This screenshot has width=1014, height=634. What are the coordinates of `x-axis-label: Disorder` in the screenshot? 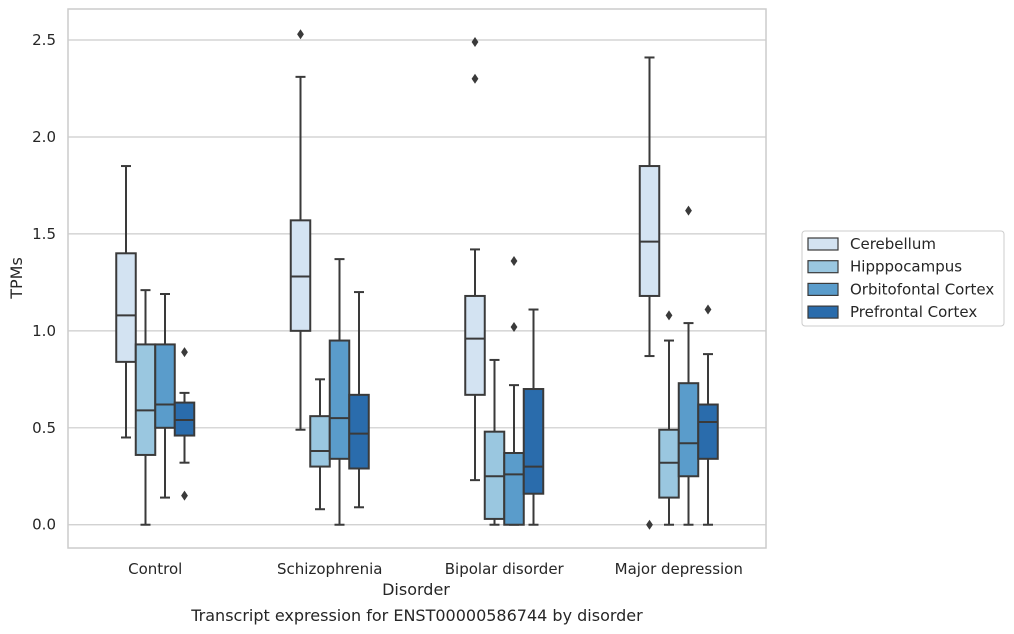 It's located at (416, 589).